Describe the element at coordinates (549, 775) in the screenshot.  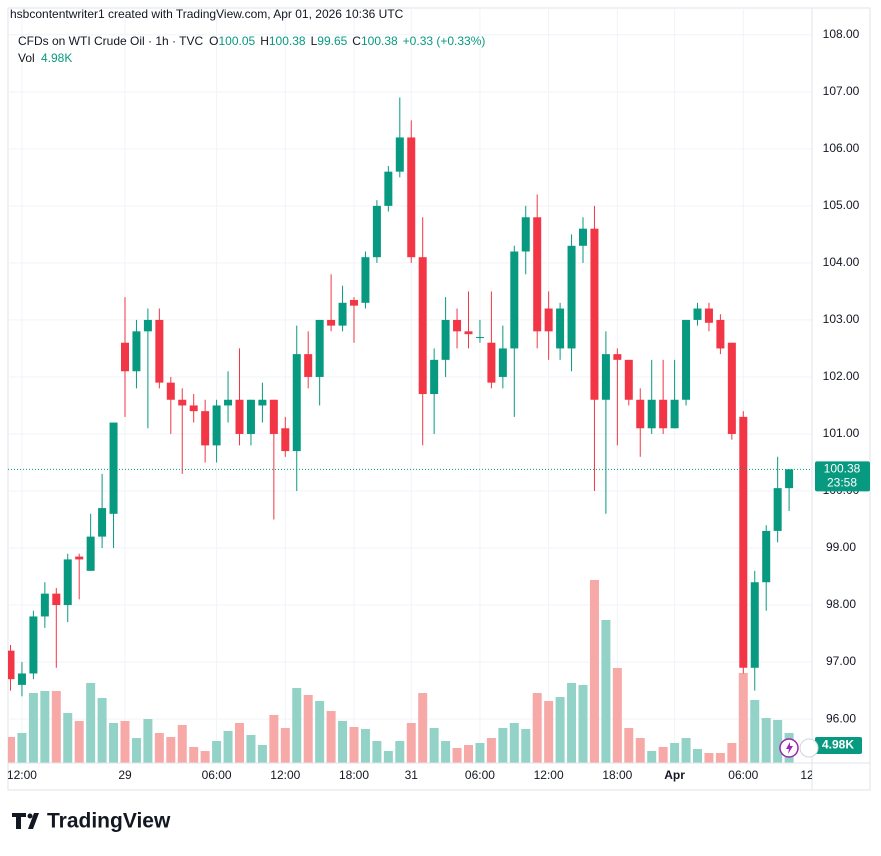
I see `x-tick-label: 12:00` at that location.